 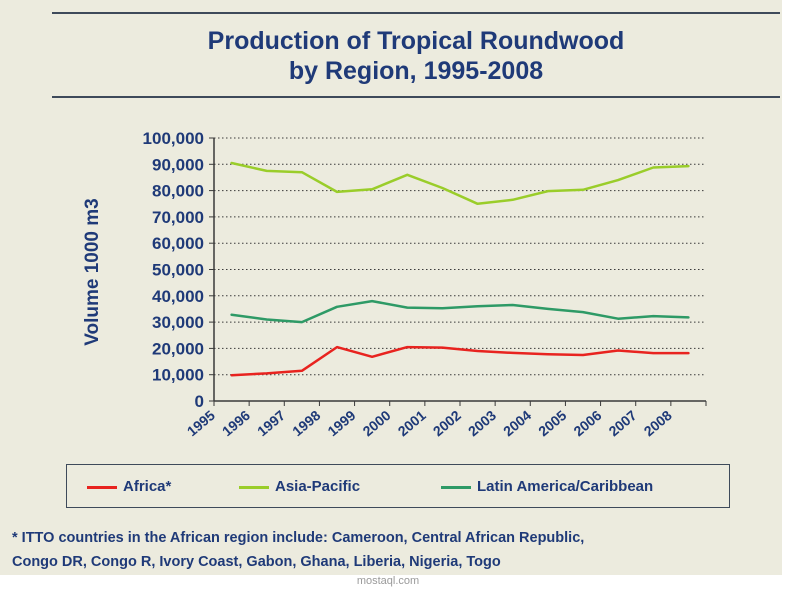 What do you see at coordinates (565, 486) in the screenshot?
I see `legend-label-latin-america: Latin America/Caribbean` at bounding box center [565, 486].